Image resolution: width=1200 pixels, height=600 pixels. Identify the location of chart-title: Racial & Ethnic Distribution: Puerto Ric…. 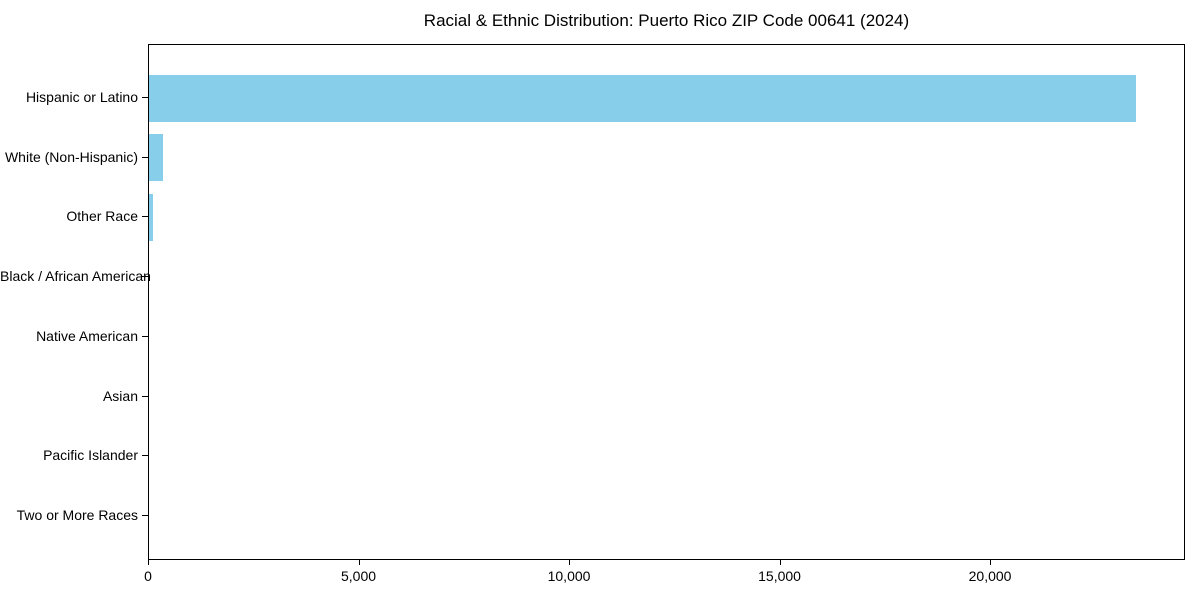
(666, 20).